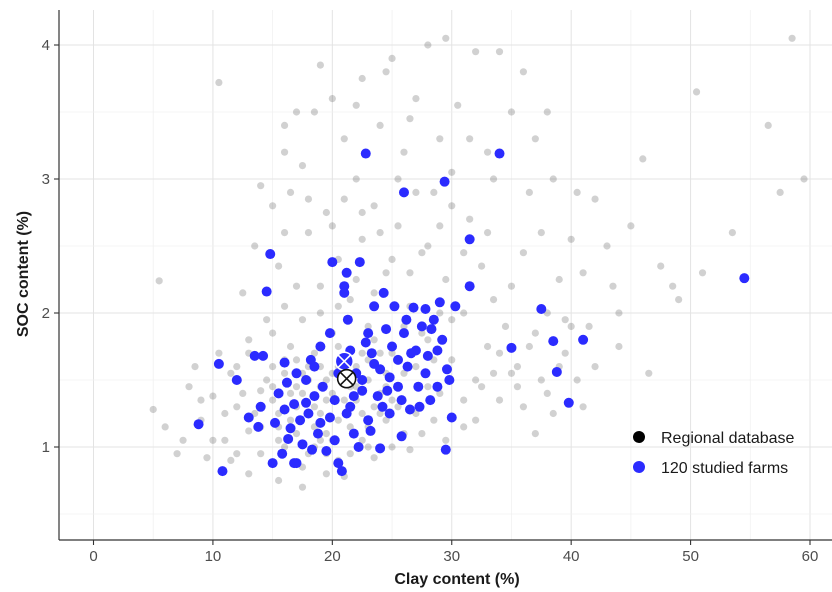 This screenshot has height=592, width=832. I want to click on x-tick-label: 20, so click(332, 556).